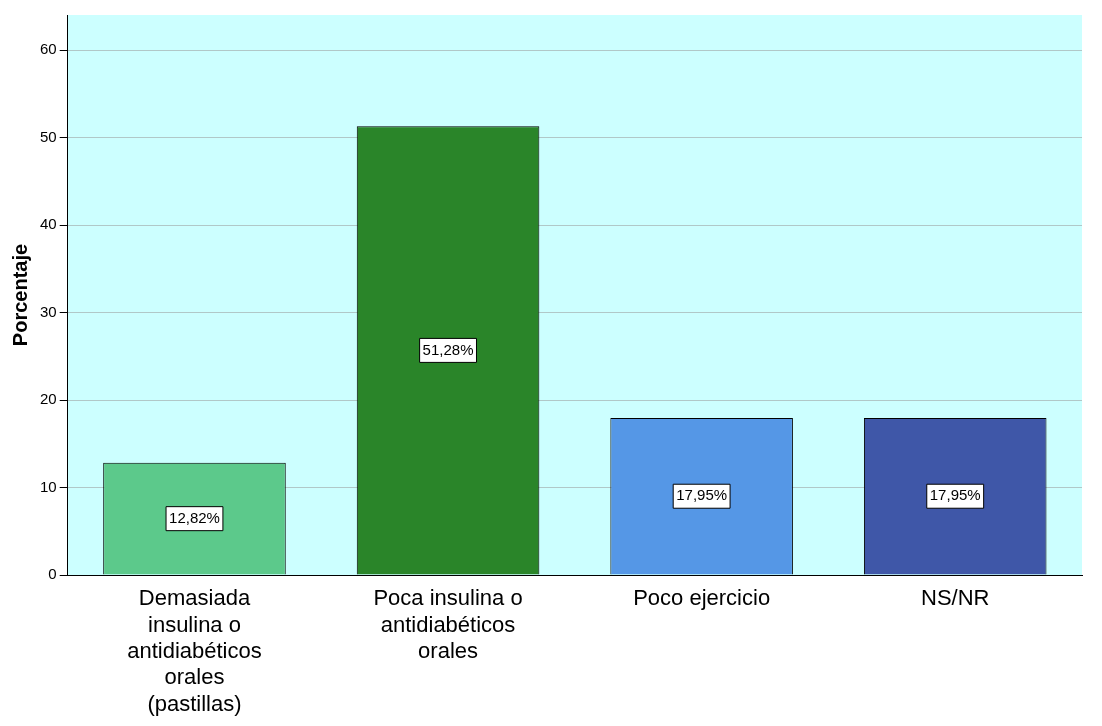  What do you see at coordinates (194, 650) in the screenshot?
I see `x-tick-label: Demasiada insulina o antidiabéticos orales (pastillas)` at bounding box center [194, 650].